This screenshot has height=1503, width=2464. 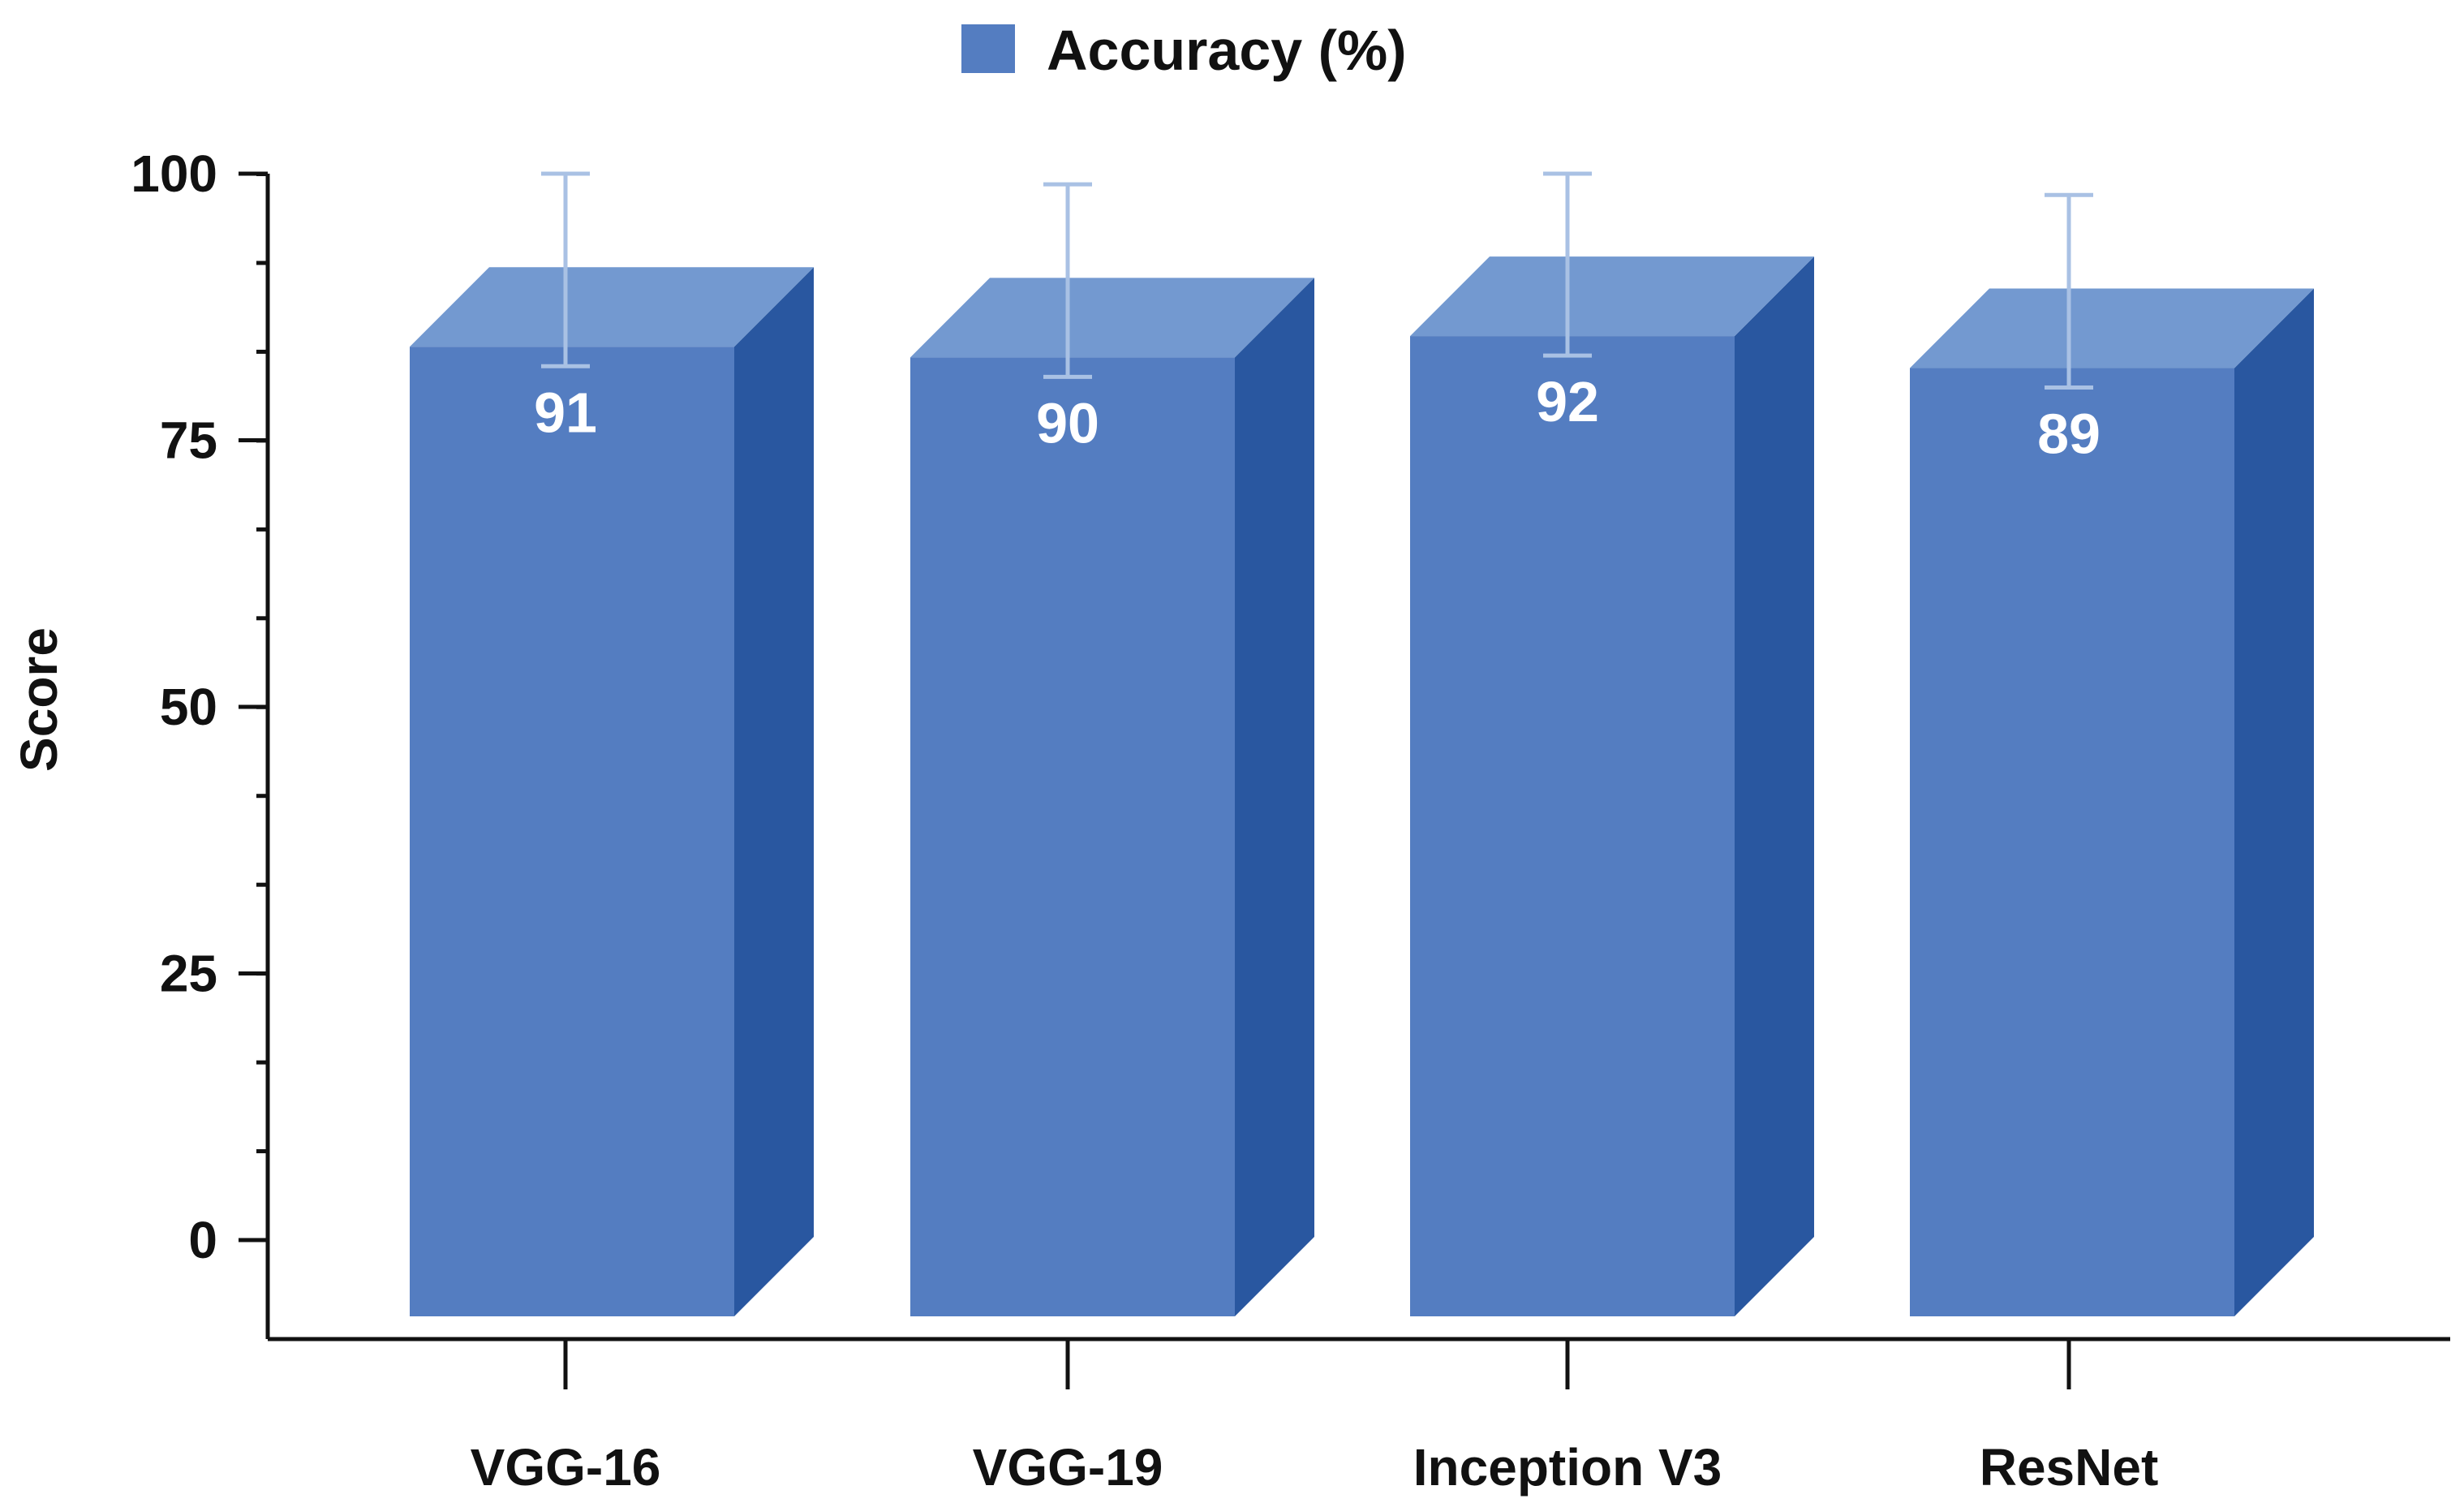 I want to click on legend: Accuracy (%), so click(x=1184, y=50).